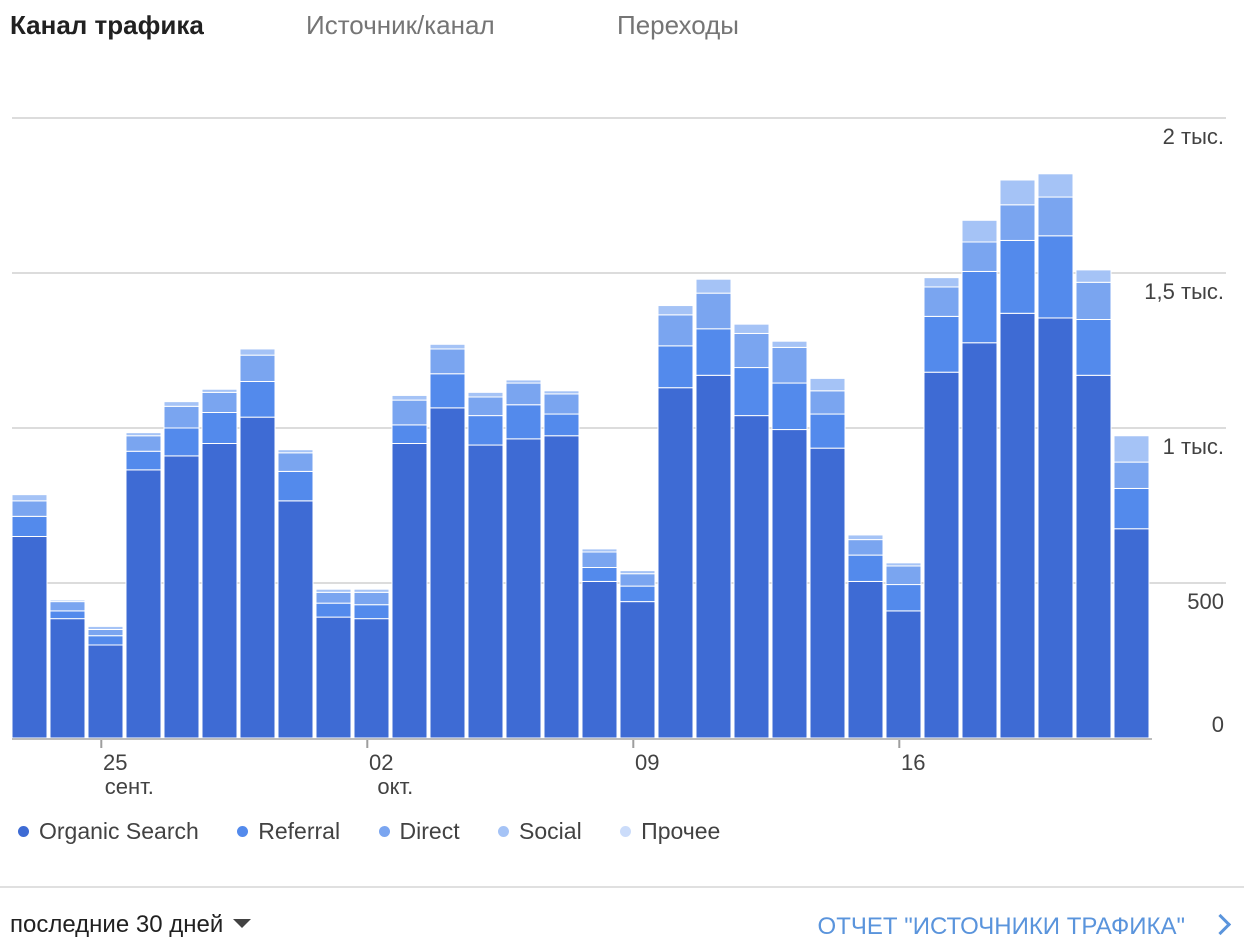  I want to click on y-tick-label: 2 тыс., so click(1193, 136).